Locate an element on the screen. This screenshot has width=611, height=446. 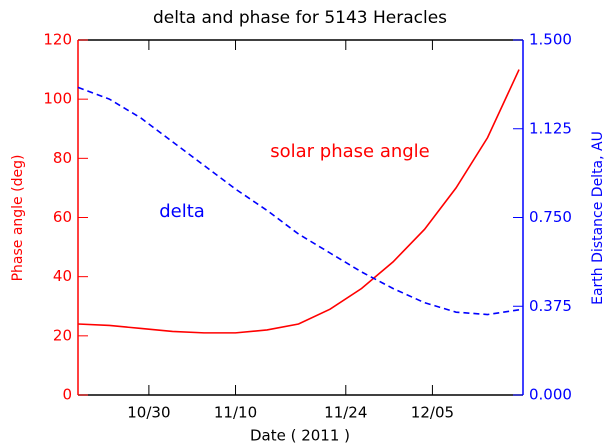
y-tick-label: 80 is located at coordinates (62, 158).